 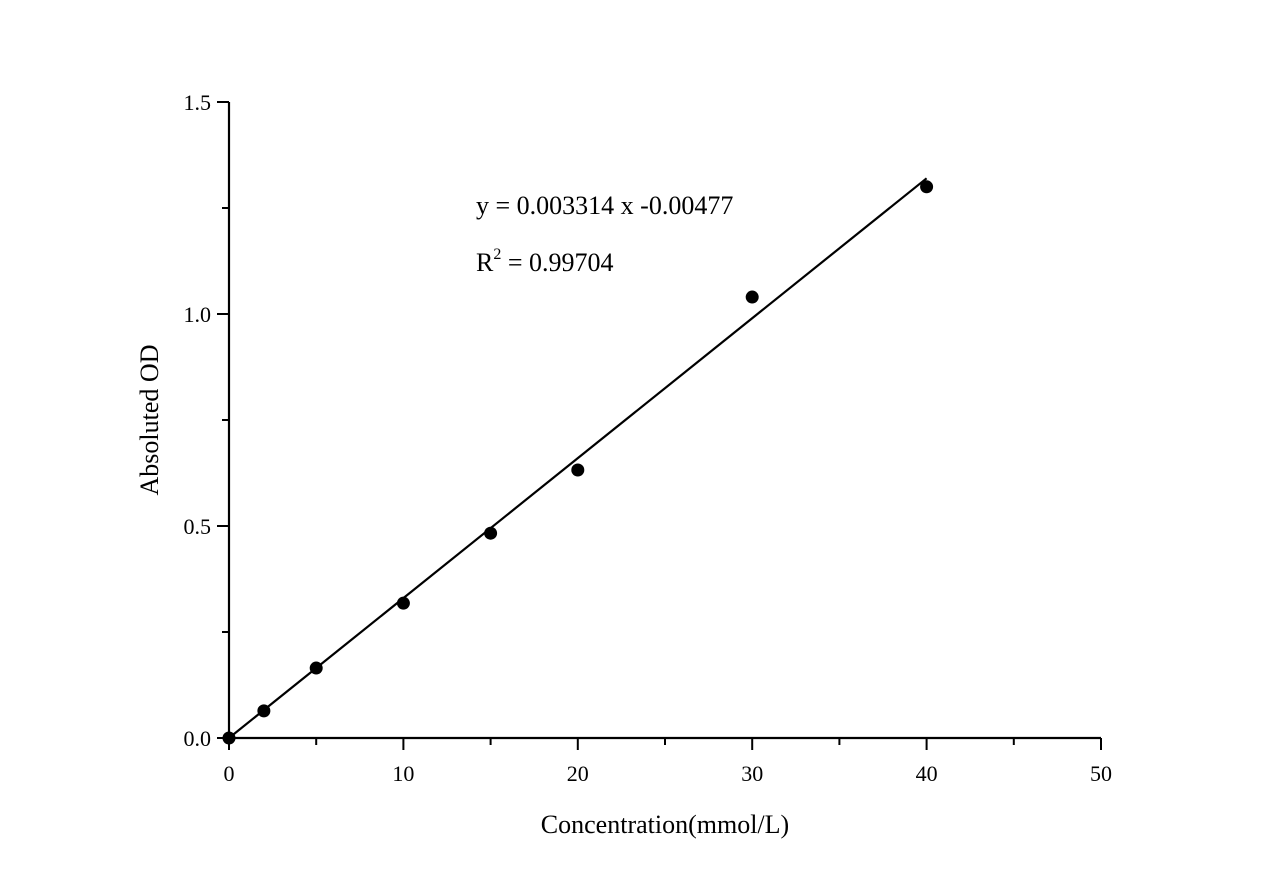 I want to click on regression-equation: y = 0.003314 x -0.00477, so click(x=604, y=205).